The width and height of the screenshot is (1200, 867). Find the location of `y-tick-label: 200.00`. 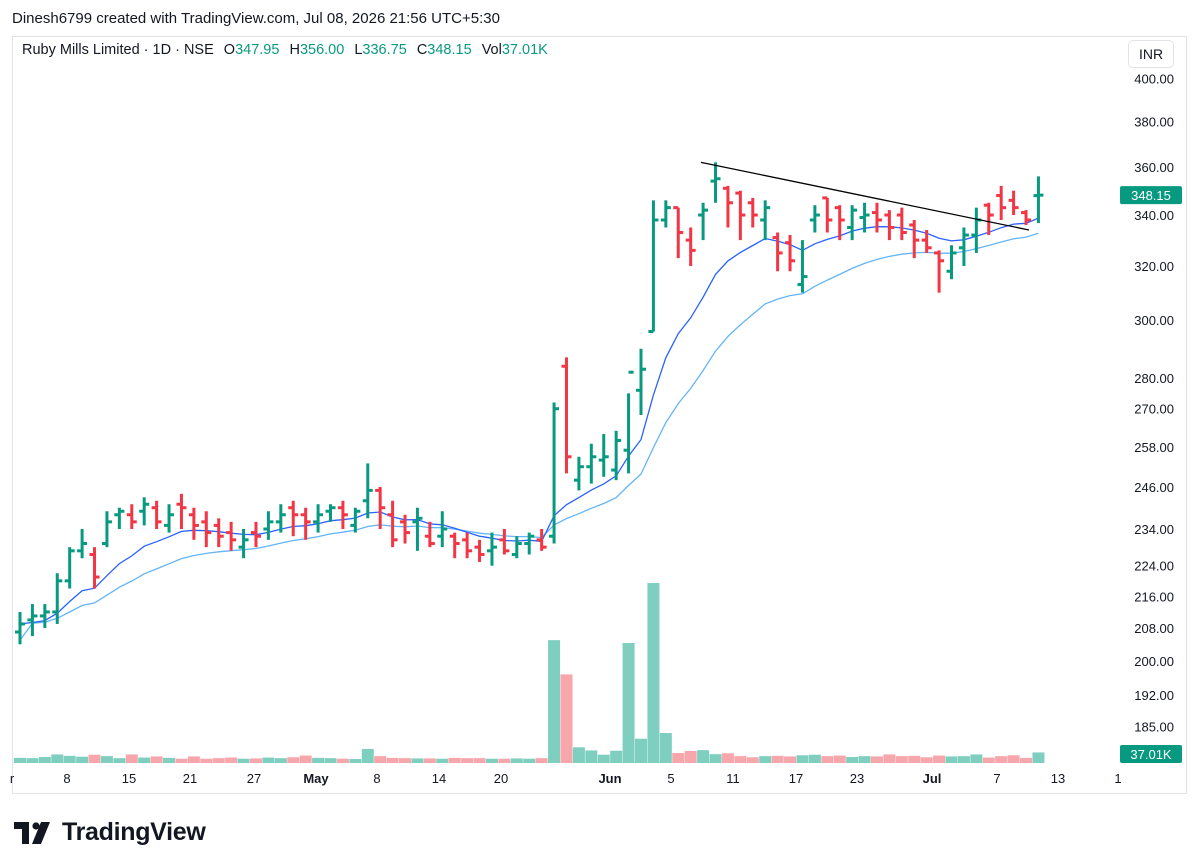

y-tick-label: 200.00 is located at coordinates (1154, 661).